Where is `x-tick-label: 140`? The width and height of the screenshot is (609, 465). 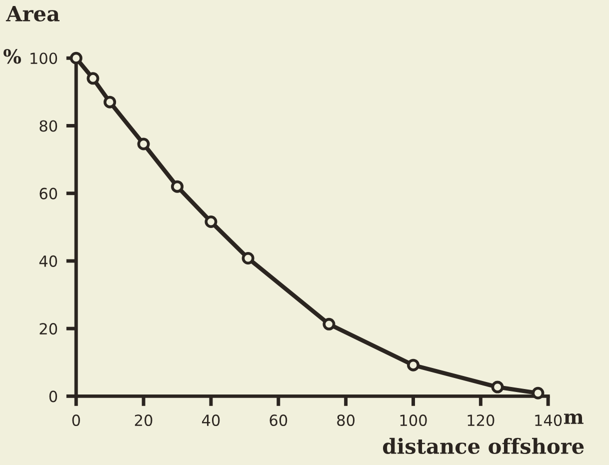 x-tick-label: 140 is located at coordinates (548, 420).